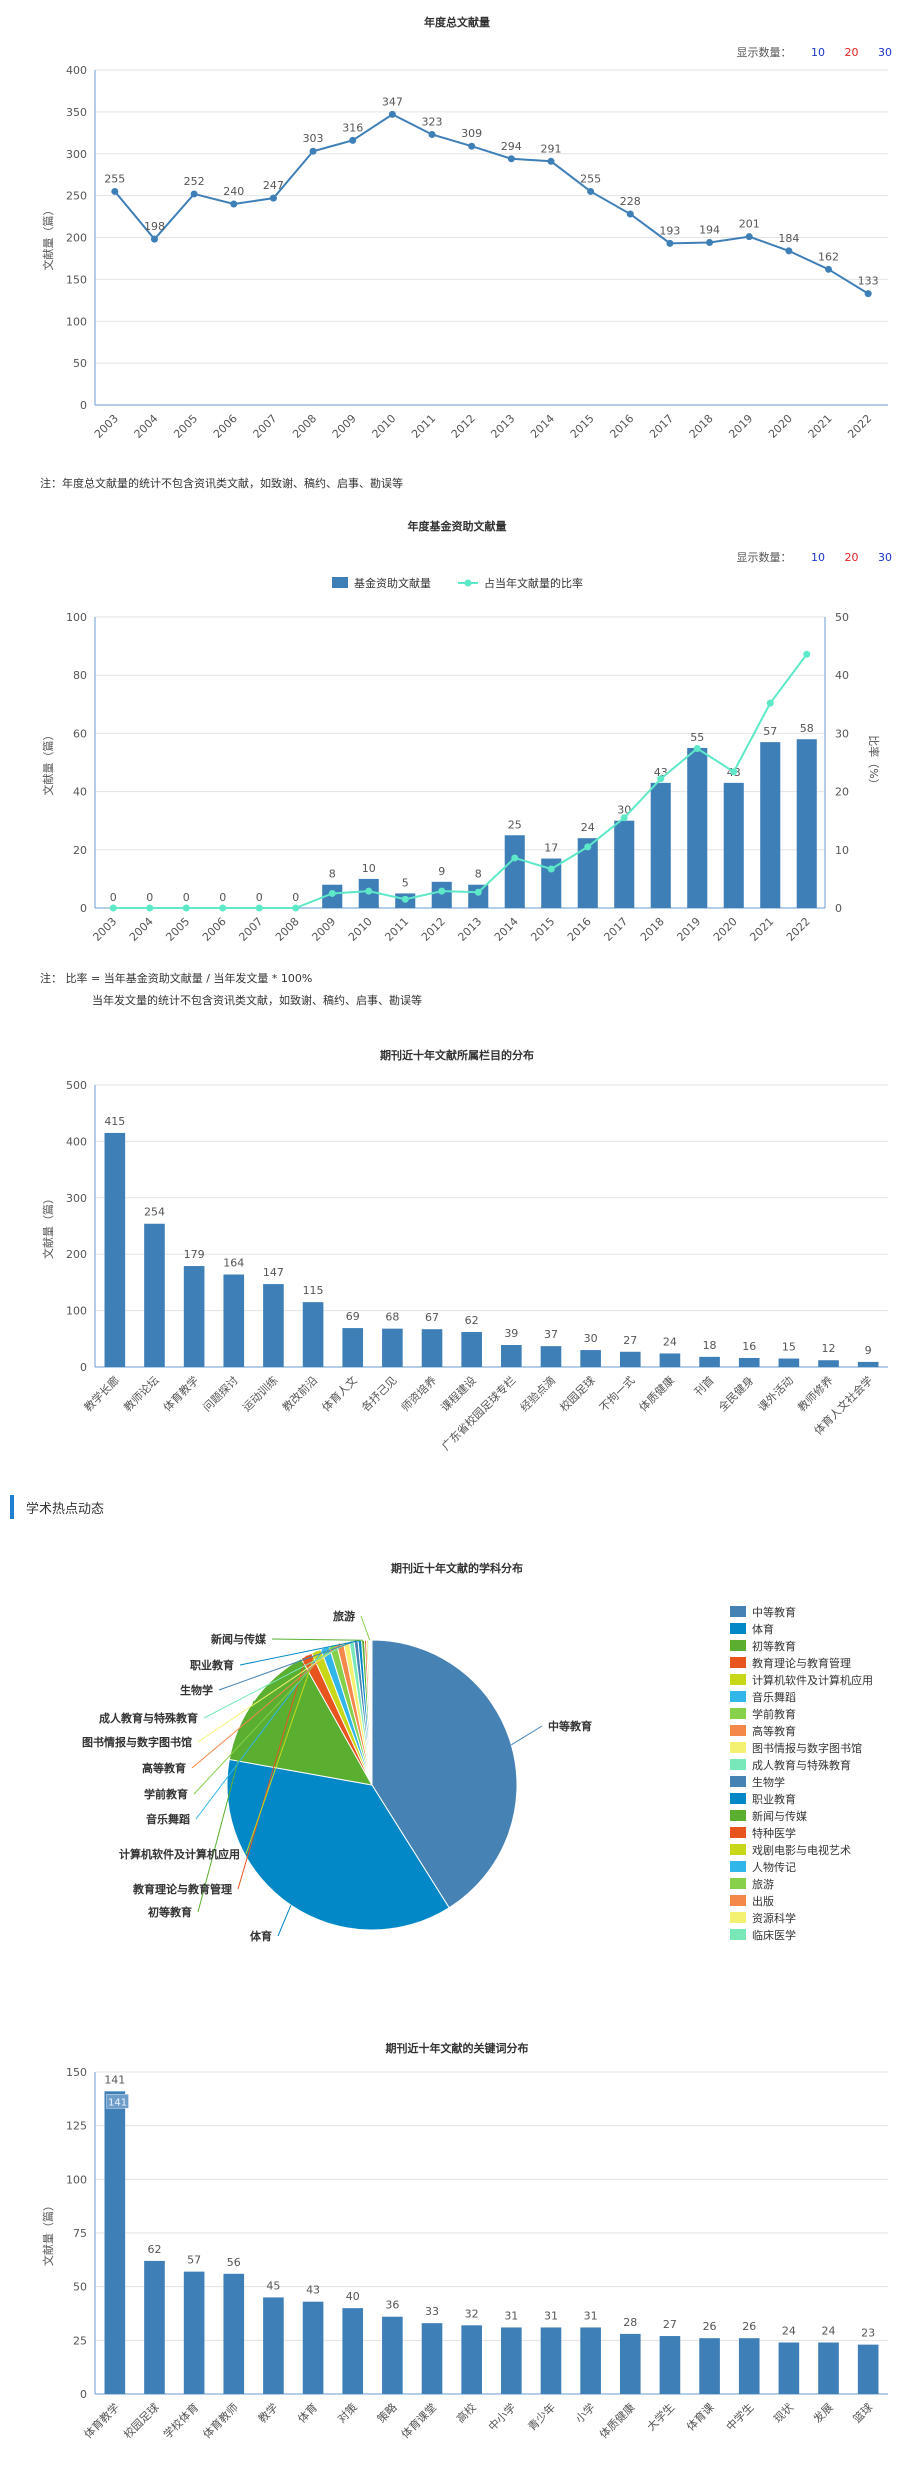 This screenshot has width=914, height=2475. I want to click on legend-item: 计算机软件及计算机应用, so click(820, 1679).